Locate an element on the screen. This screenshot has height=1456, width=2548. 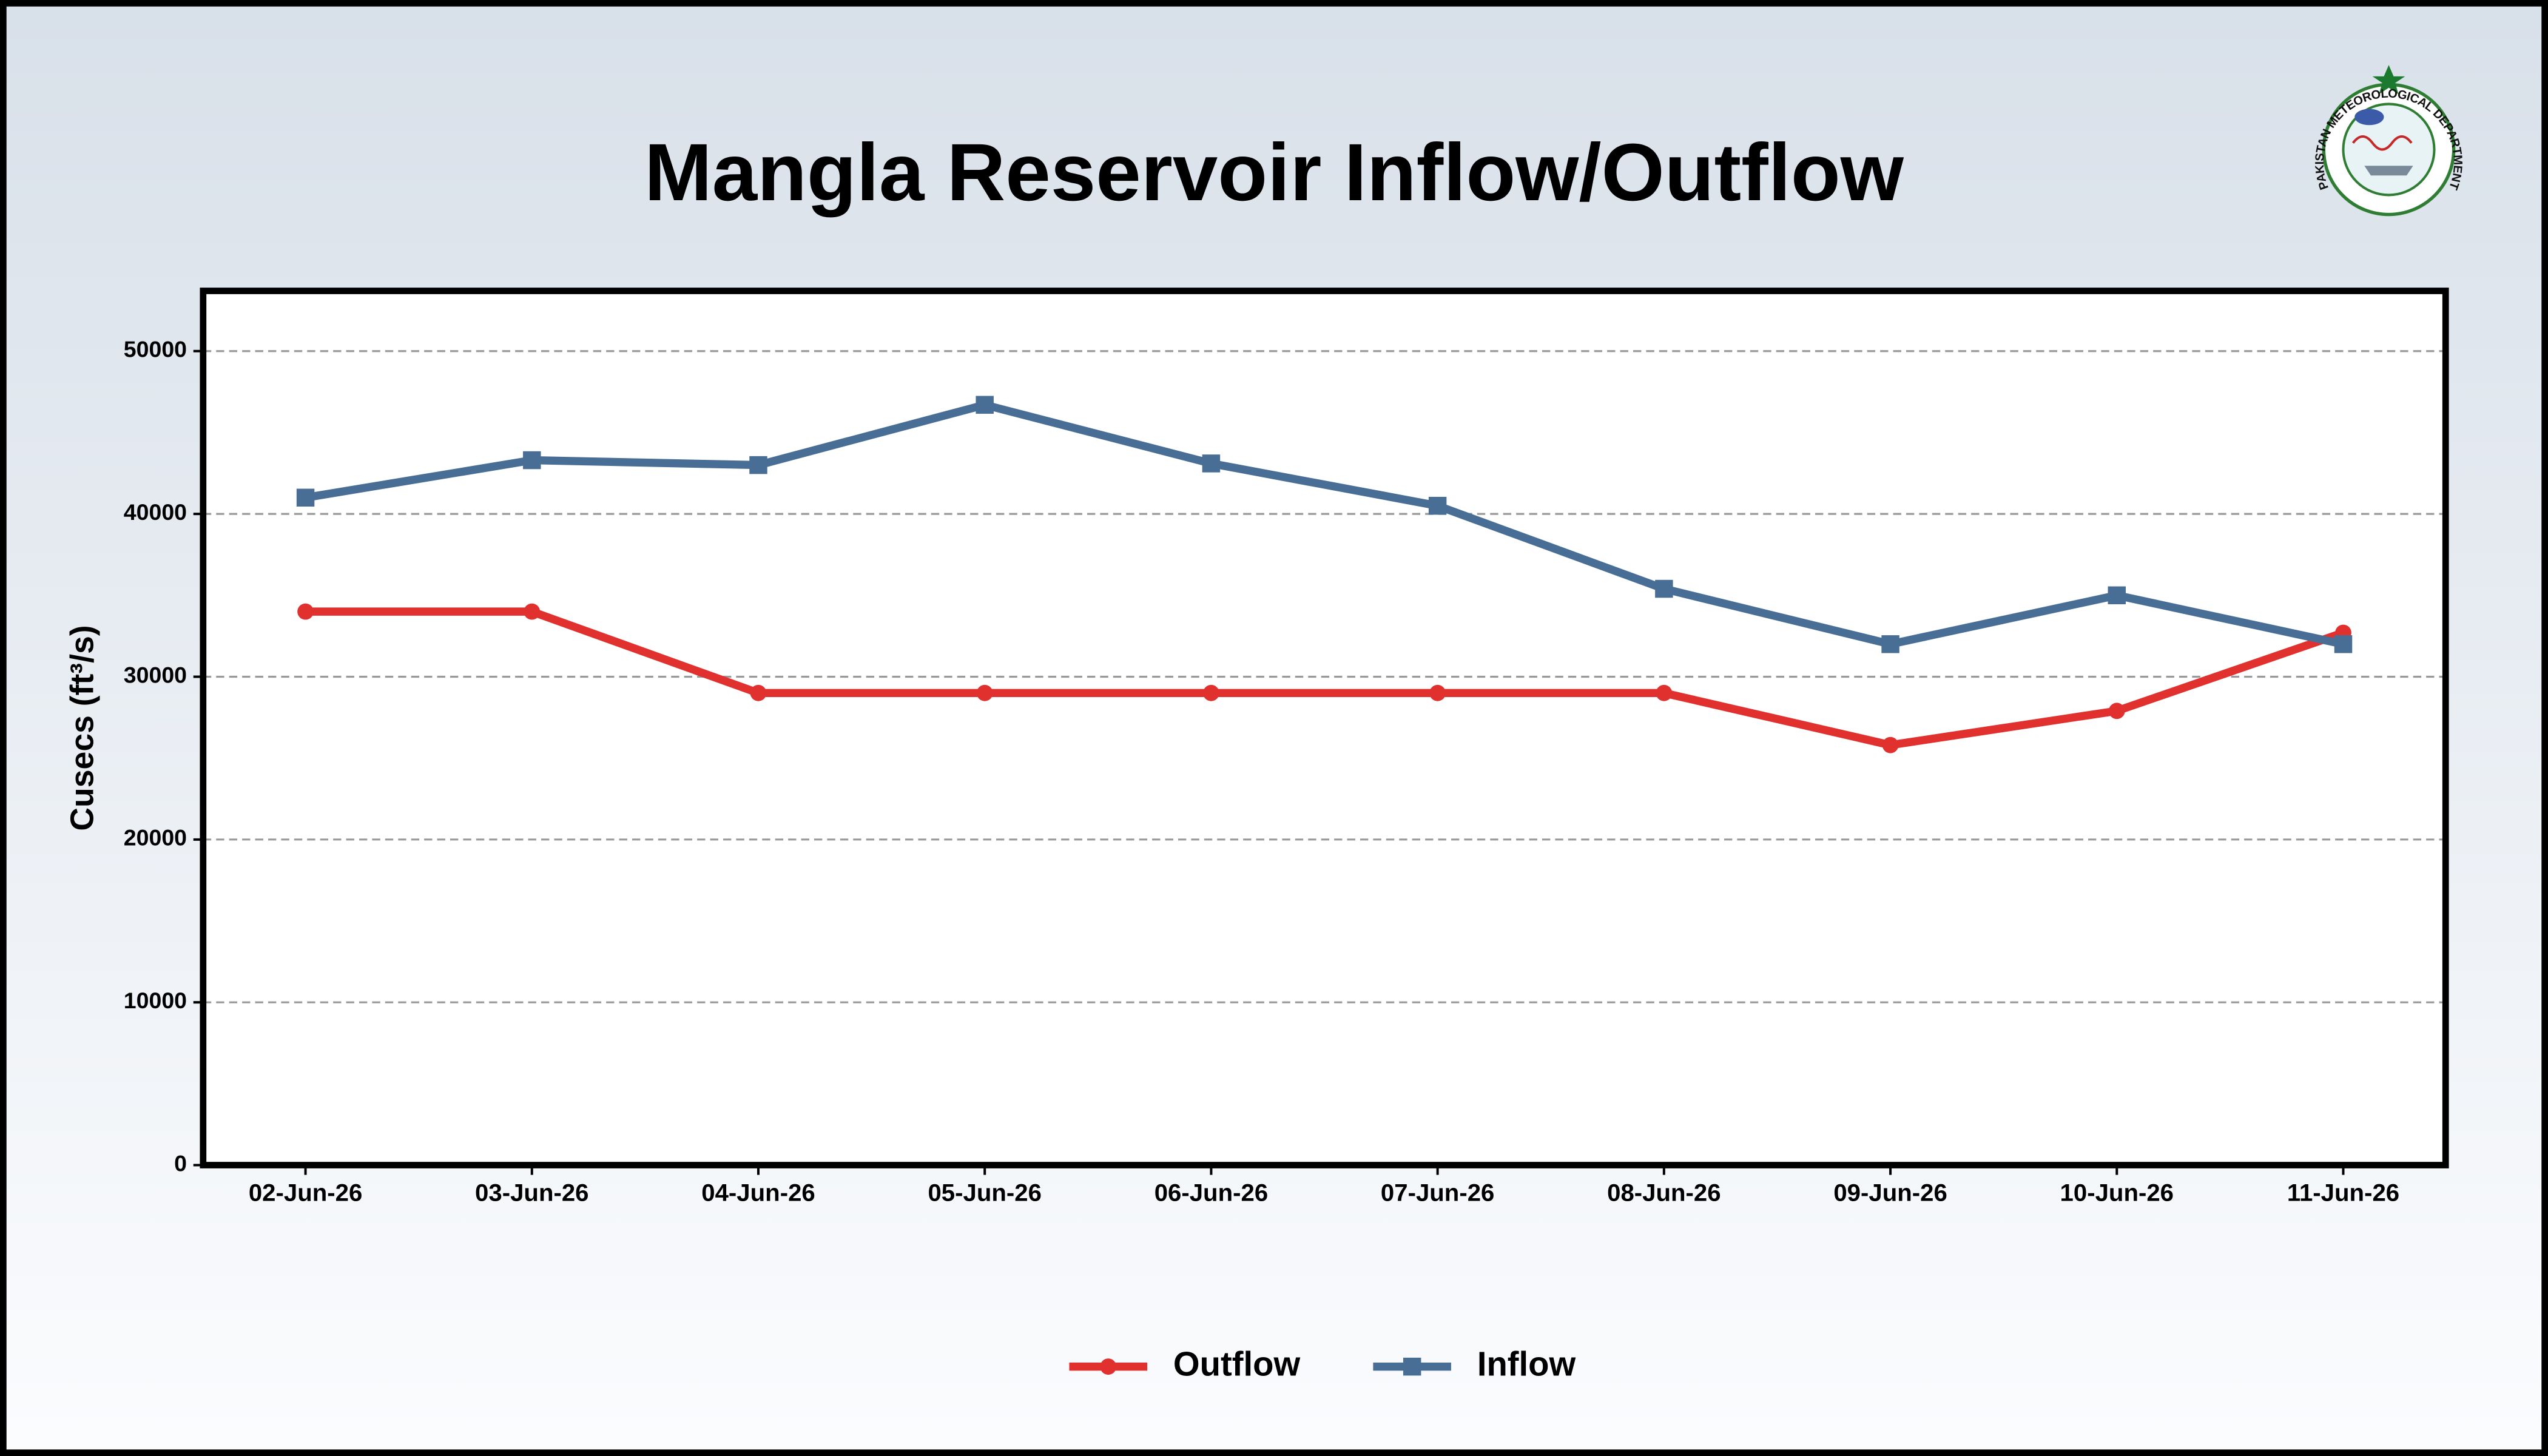
chart-title: Mangla Reservoir Inflow/Outflow is located at coordinates (1274, 172).